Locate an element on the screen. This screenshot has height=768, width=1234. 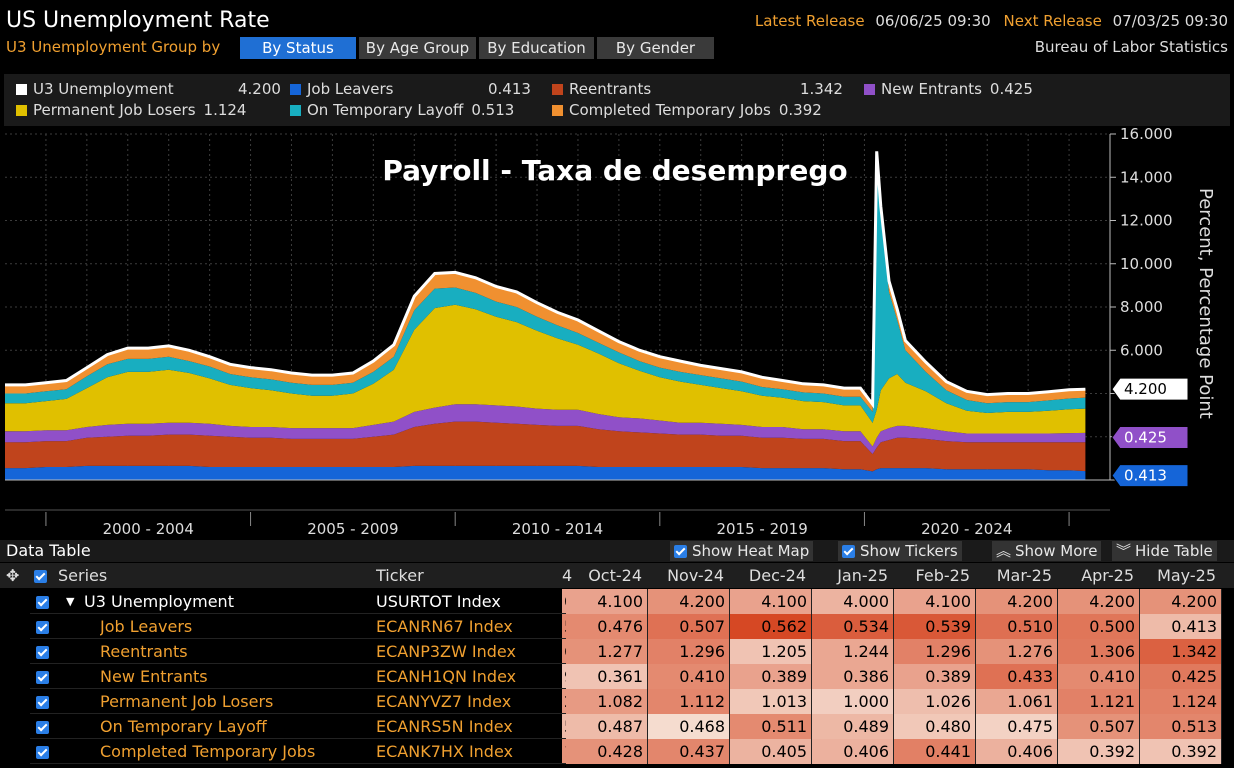
legend-item-reentrants: Reentrants 1.342 is located at coordinates (698, 89).